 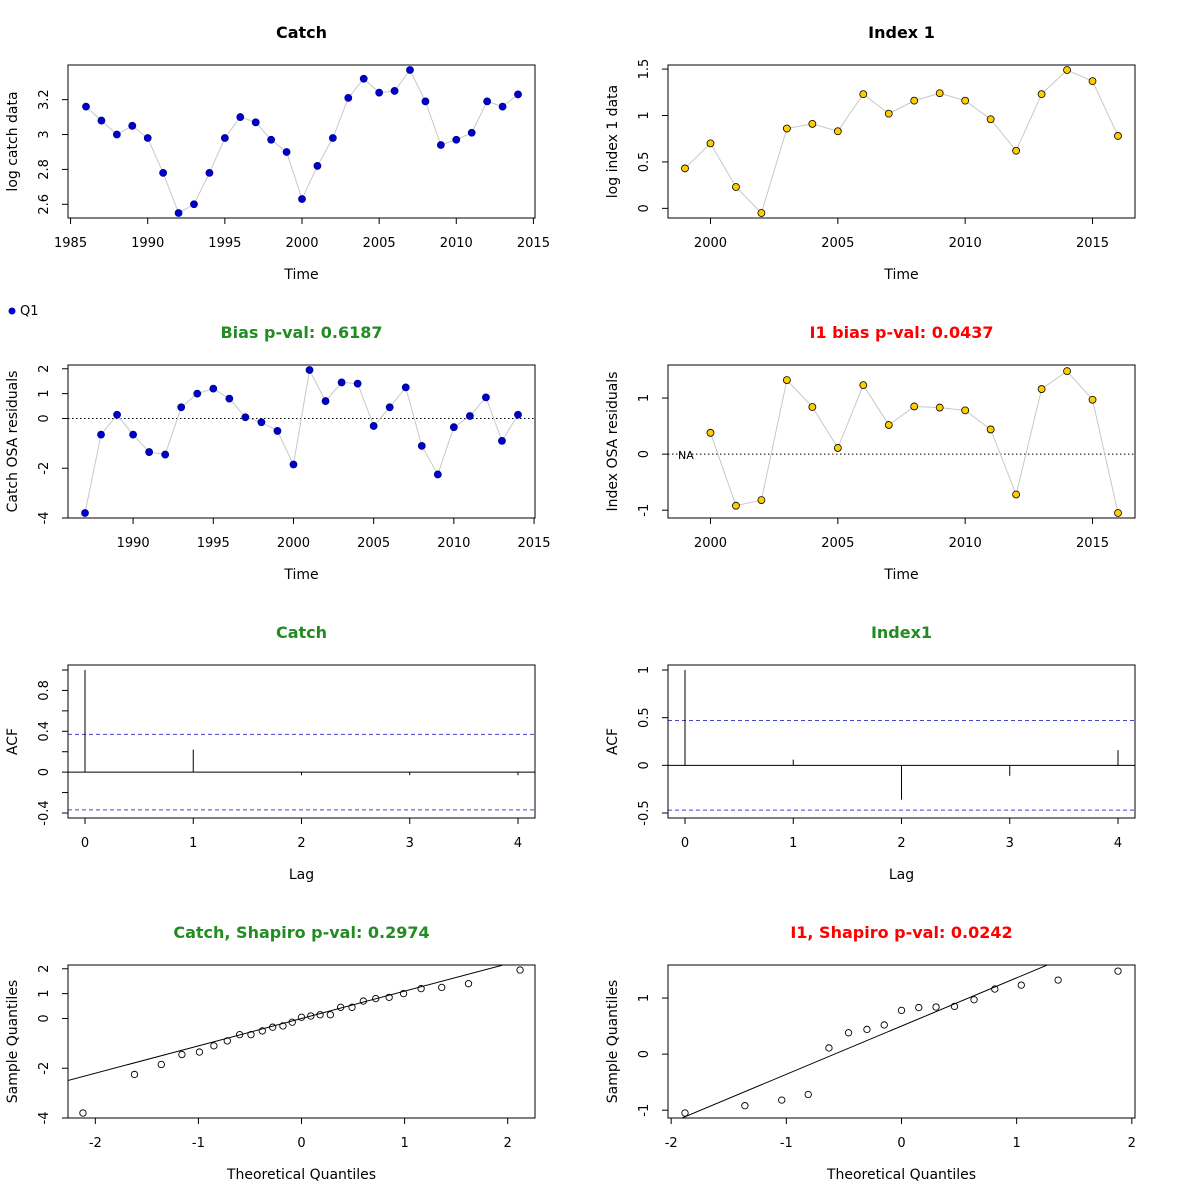 I want to click on y-tick-label: -0.4, so click(x=44, y=812).